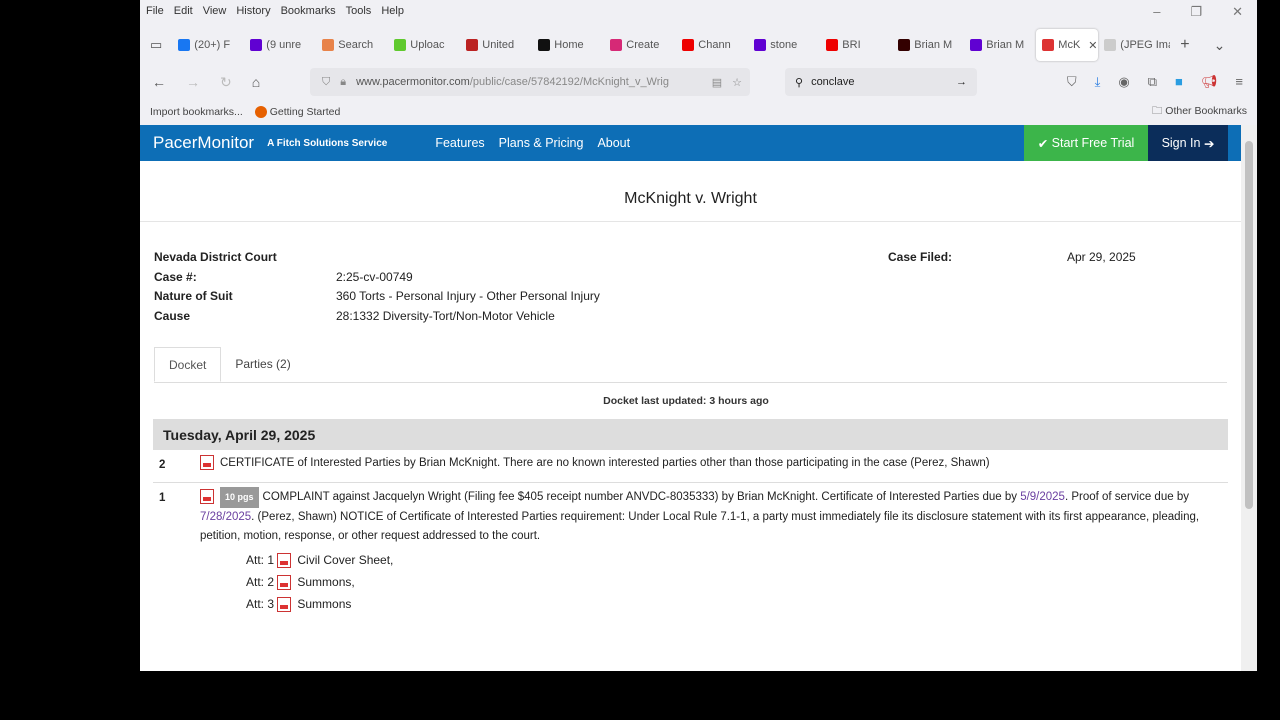 Image resolution: width=1280 pixels, height=720 pixels. What do you see at coordinates (784, 45) in the screenshot?
I see `browser-tab: stone` at bounding box center [784, 45].